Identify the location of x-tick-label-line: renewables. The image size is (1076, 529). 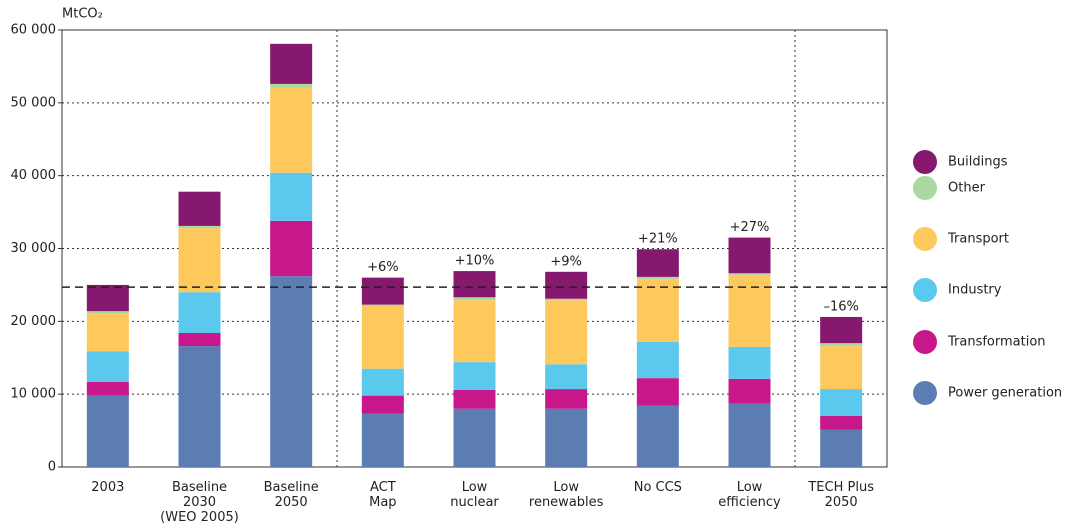
(566, 502).